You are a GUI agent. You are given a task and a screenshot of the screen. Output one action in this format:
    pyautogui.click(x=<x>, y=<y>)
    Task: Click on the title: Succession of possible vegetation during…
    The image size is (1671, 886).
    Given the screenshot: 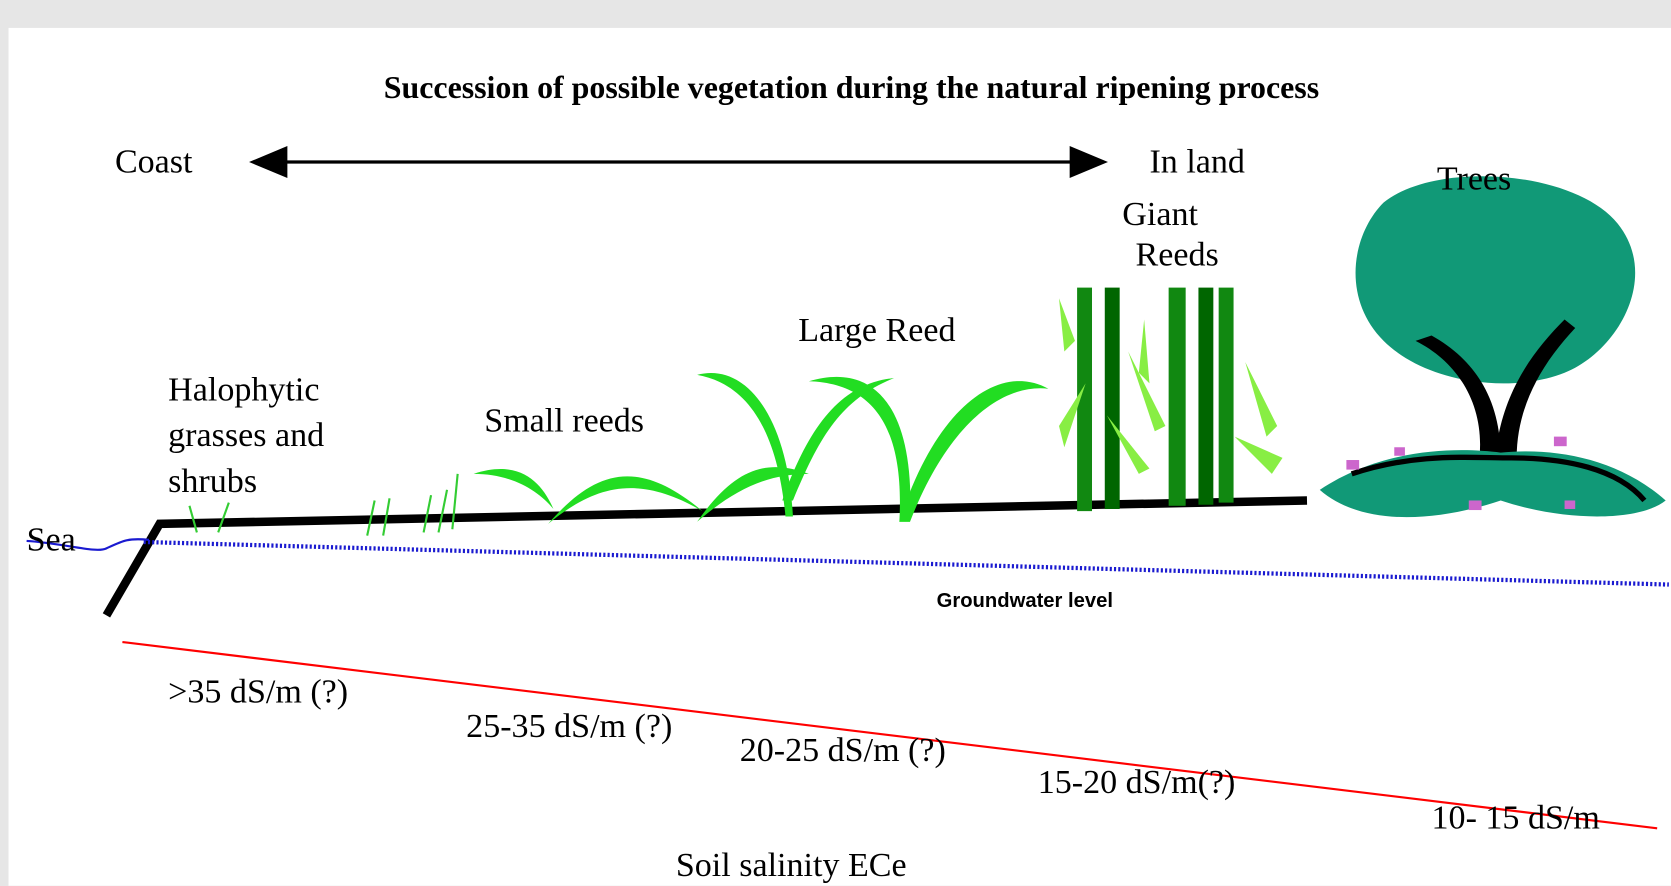 What is the action you would take?
    pyautogui.click(x=851, y=87)
    